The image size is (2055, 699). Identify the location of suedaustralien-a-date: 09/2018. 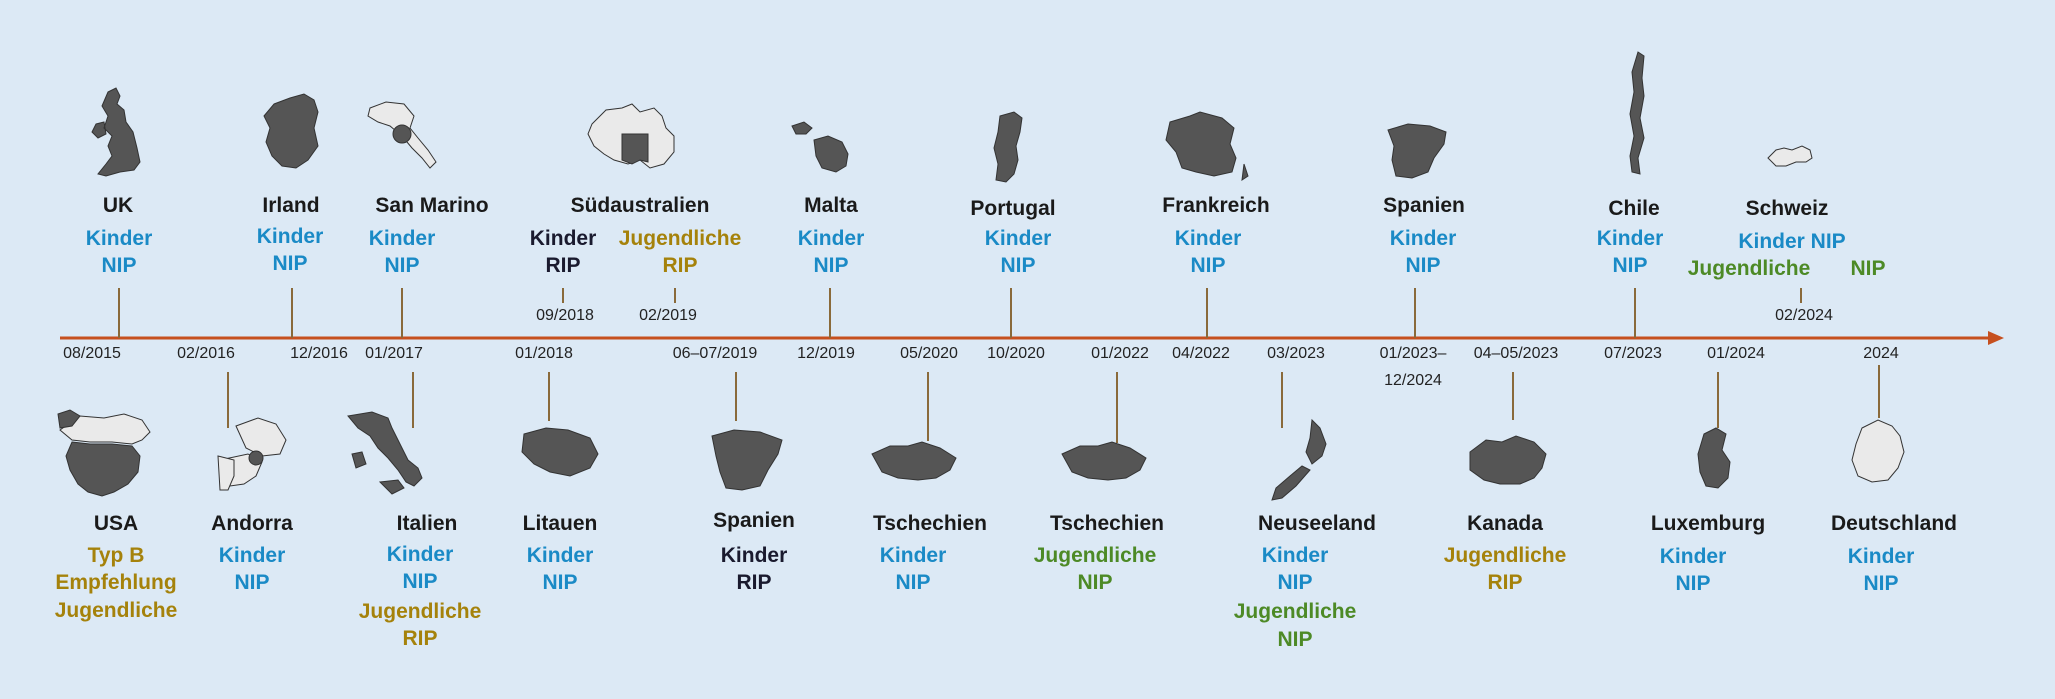
(565, 315).